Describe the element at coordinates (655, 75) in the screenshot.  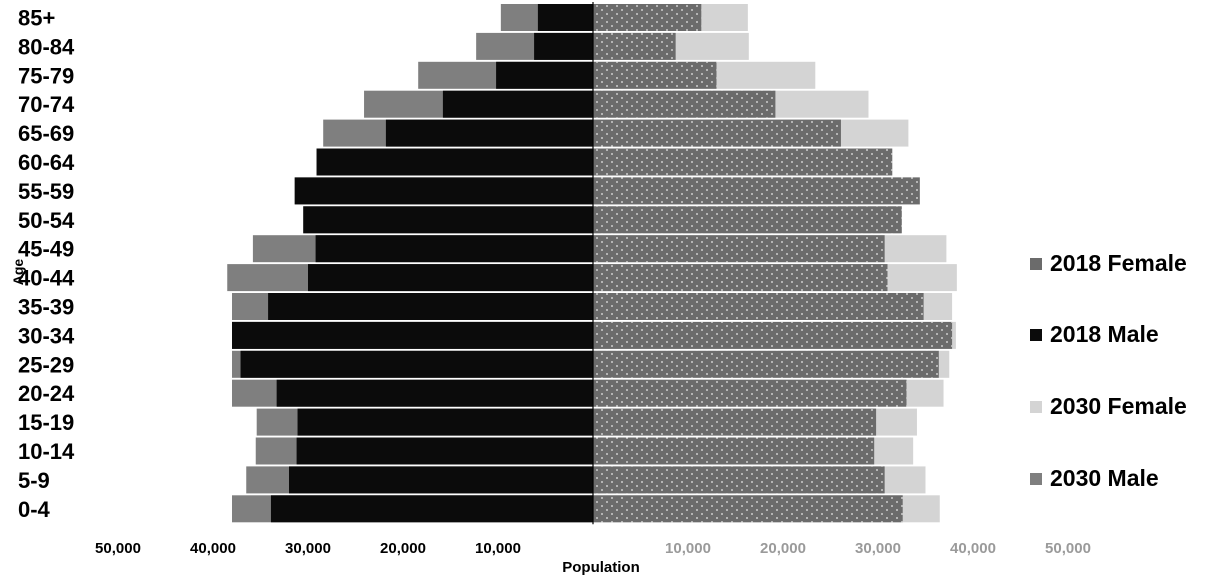
I see `bar-2018-female-75-79-pattern` at that location.